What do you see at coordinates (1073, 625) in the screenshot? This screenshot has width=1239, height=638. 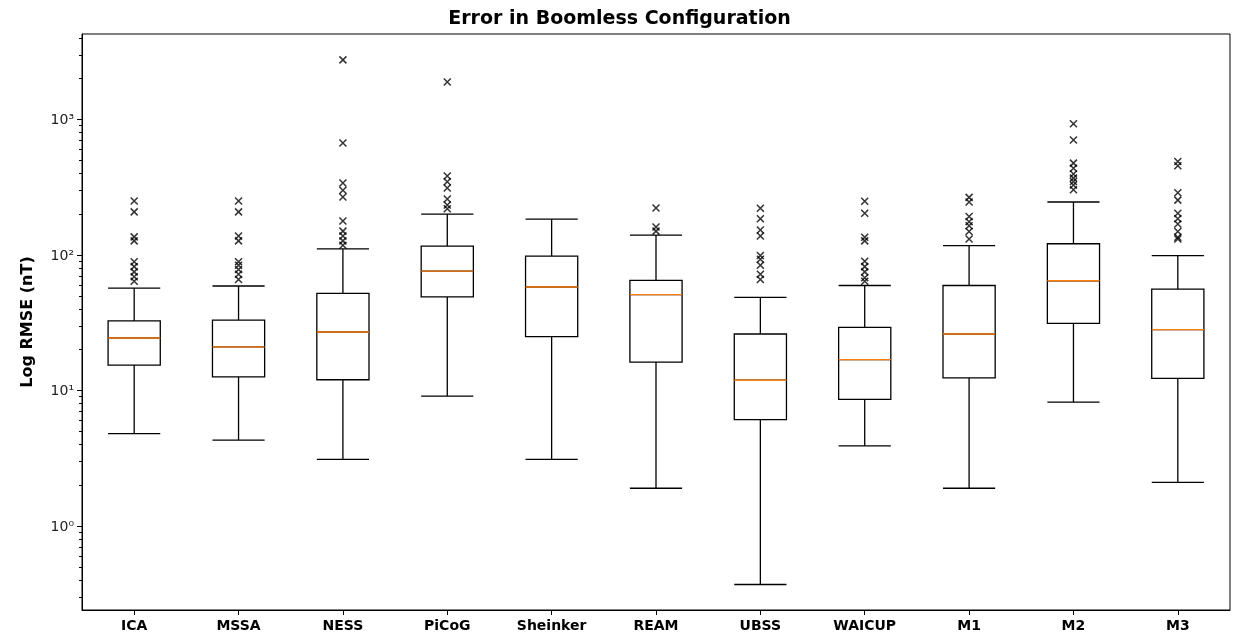 I see `x-tick-label: M2` at bounding box center [1073, 625].